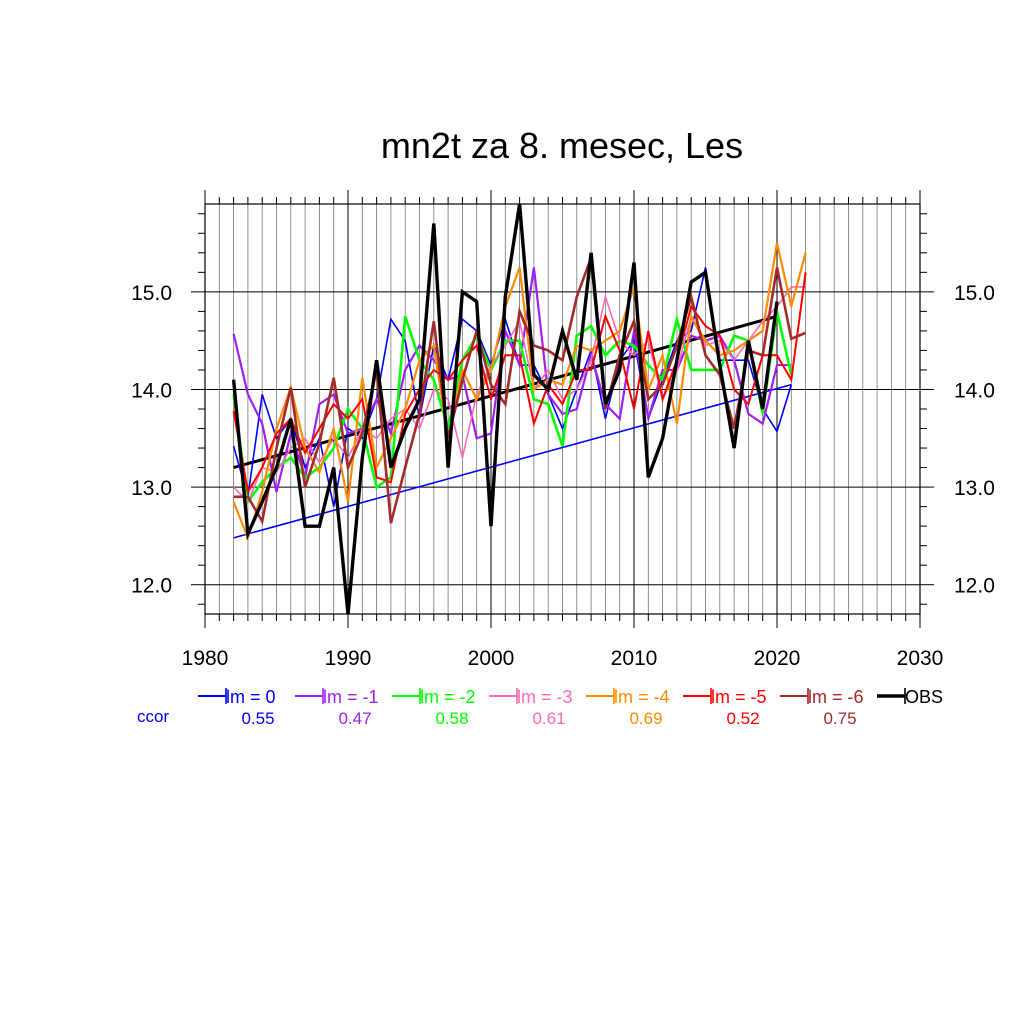 Image resolution: width=1024 pixels, height=1024 pixels. What do you see at coordinates (151, 293) in the screenshot?
I see `y-tick-label-left: 15.0` at bounding box center [151, 293].